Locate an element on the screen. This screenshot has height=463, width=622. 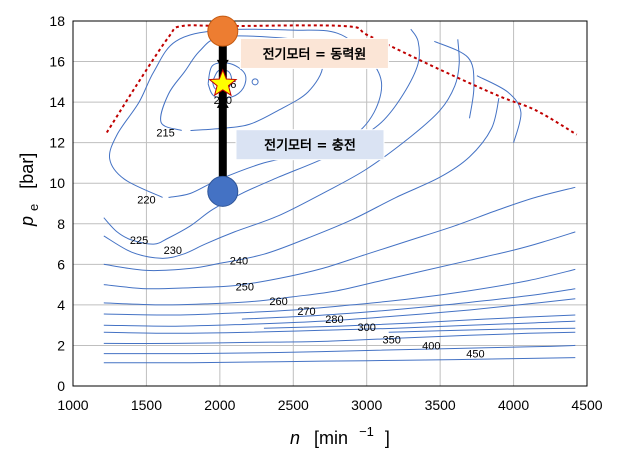
y-tick-label: 4 is located at coordinates (61, 305).